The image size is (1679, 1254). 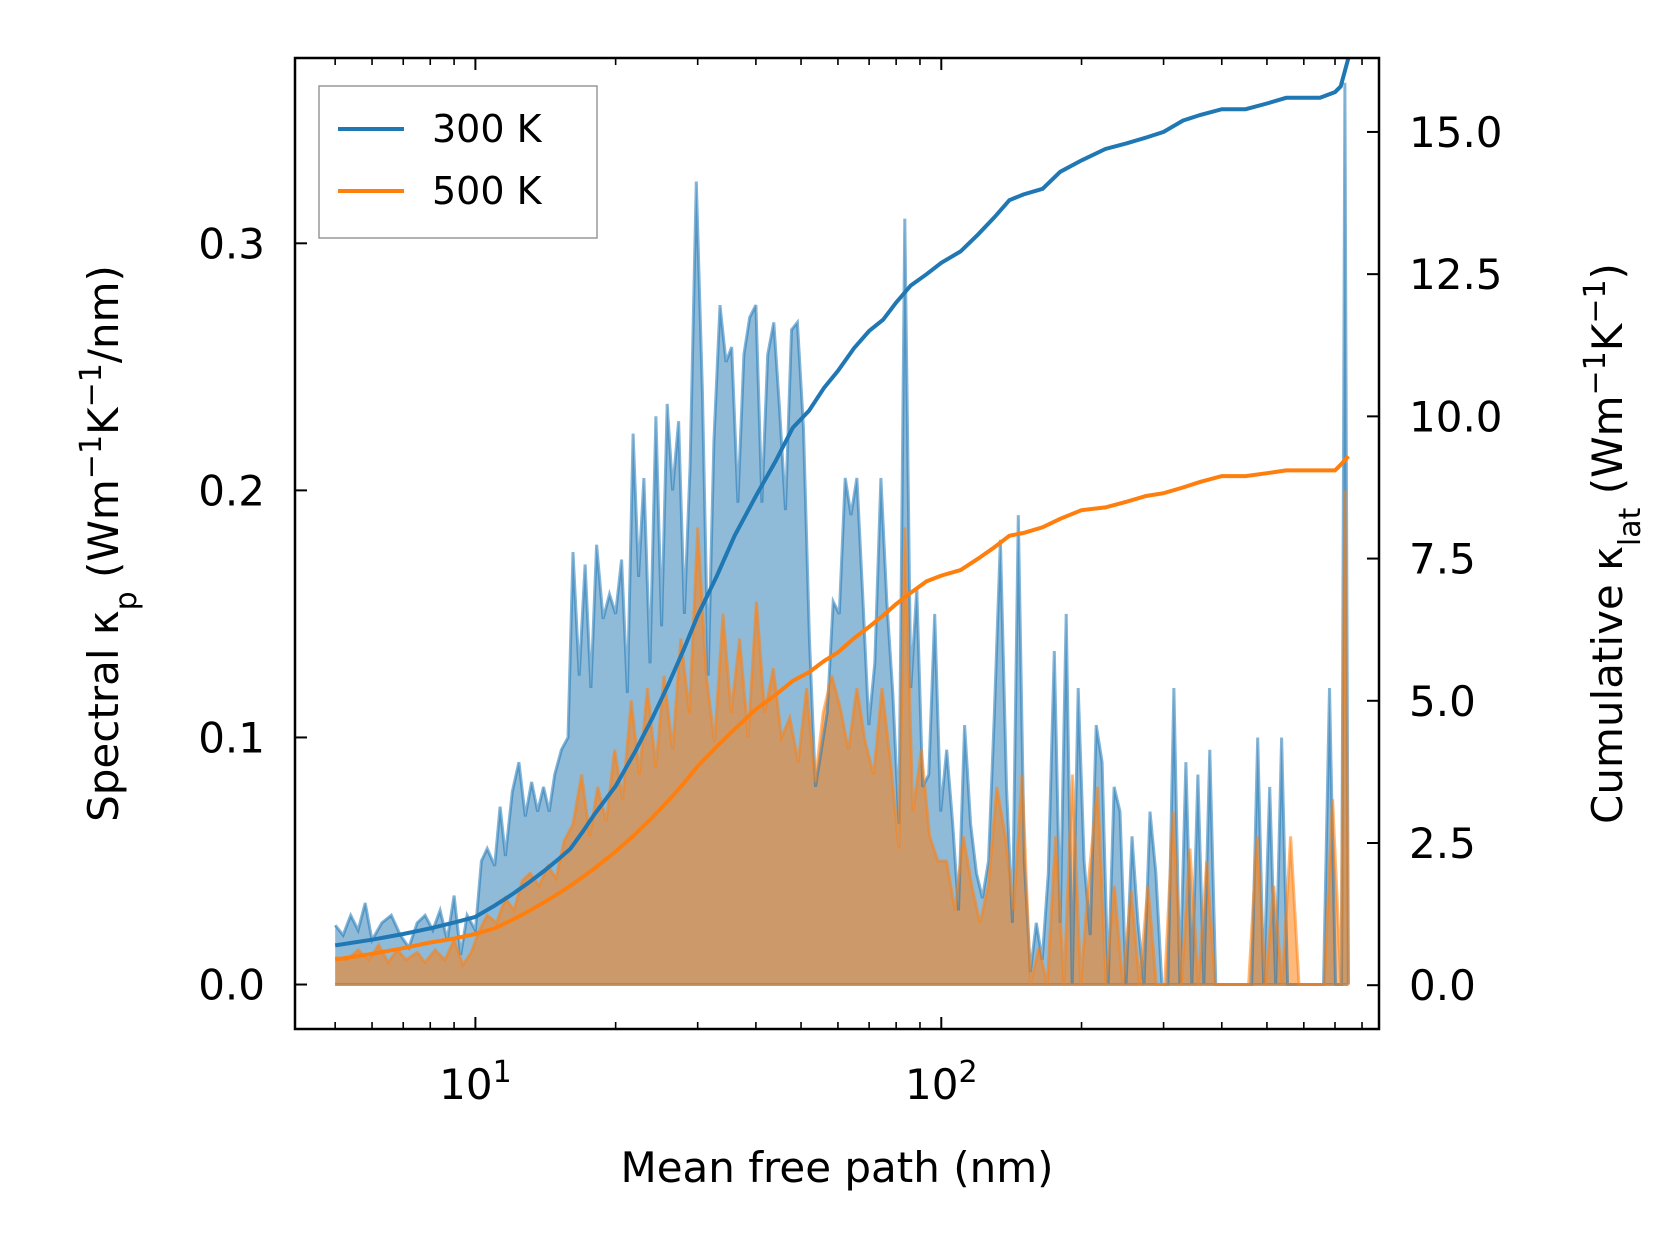 What do you see at coordinates (1442, 559) in the screenshot?
I see `y-right-tick-label: 7.5` at bounding box center [1442, 559].